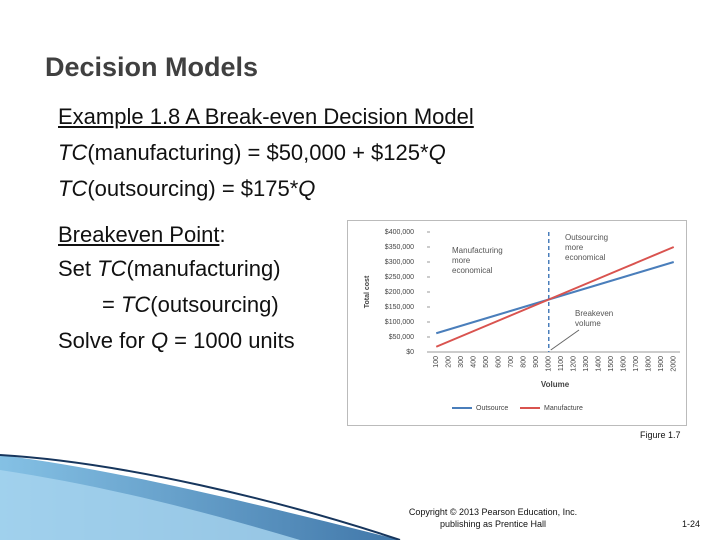 This screenshot has width=720, height=540. Describe the element at coordinates (691, 524) in the screenshot. I see `page-number: 1-24` at that location.